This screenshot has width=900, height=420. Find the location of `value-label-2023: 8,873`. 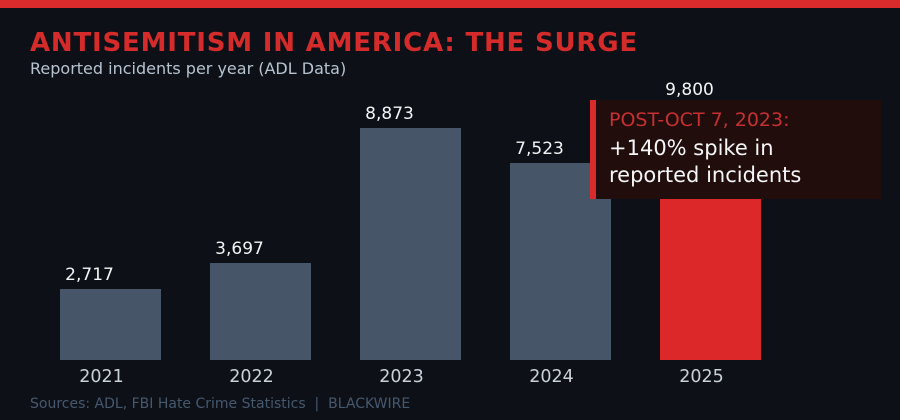

value-label-2023: 8,873 is located at coordinates (389, 114).